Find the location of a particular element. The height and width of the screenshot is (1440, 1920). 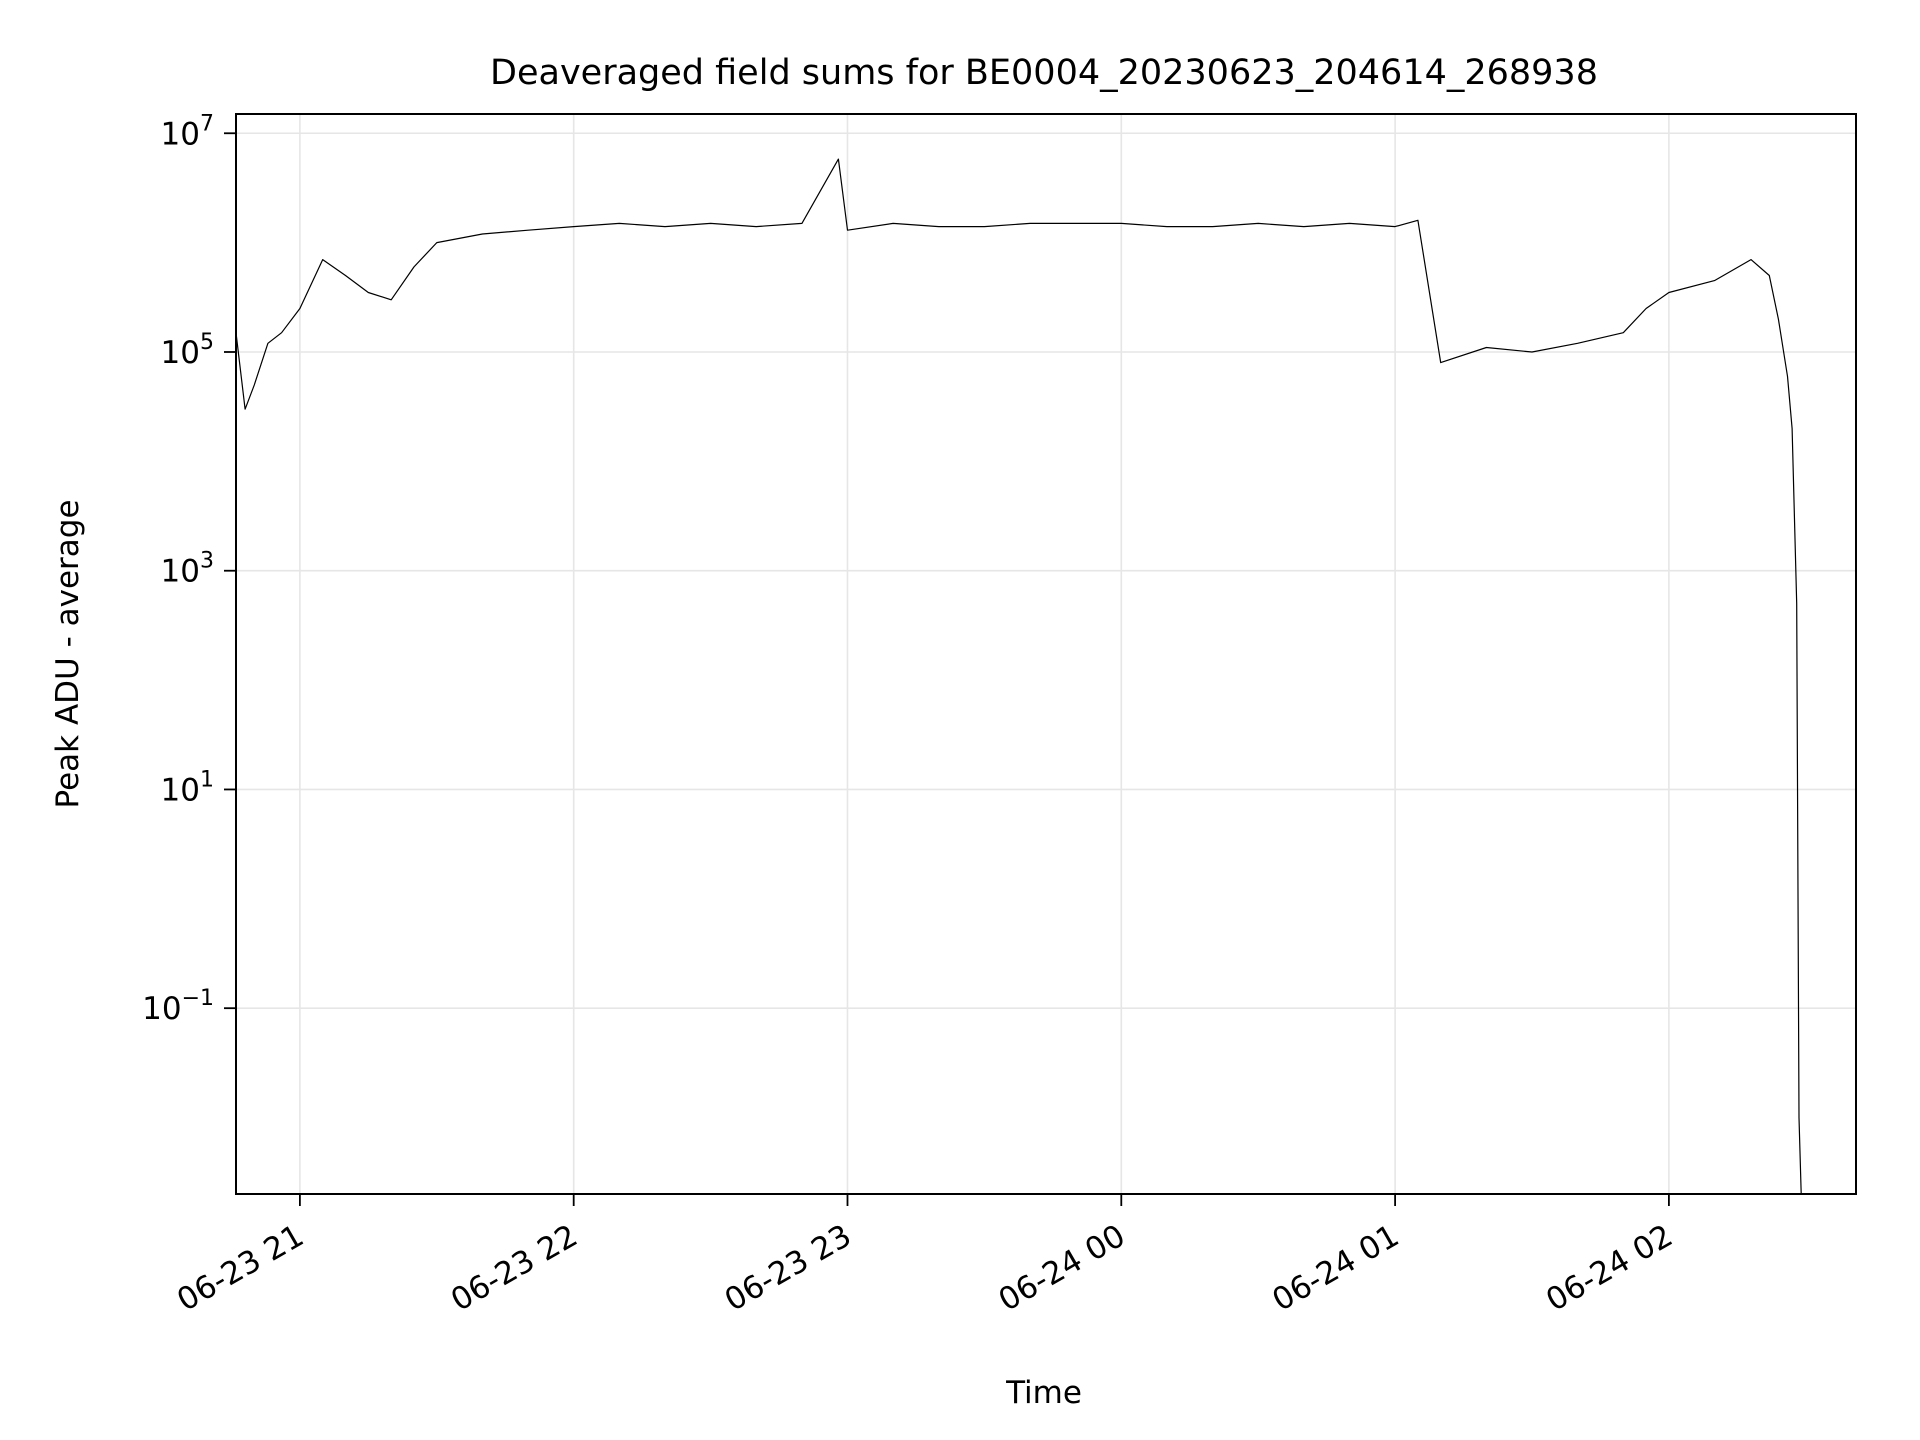

y-tick-label: 10⁻¹ is located at coordinates (178, 1006).